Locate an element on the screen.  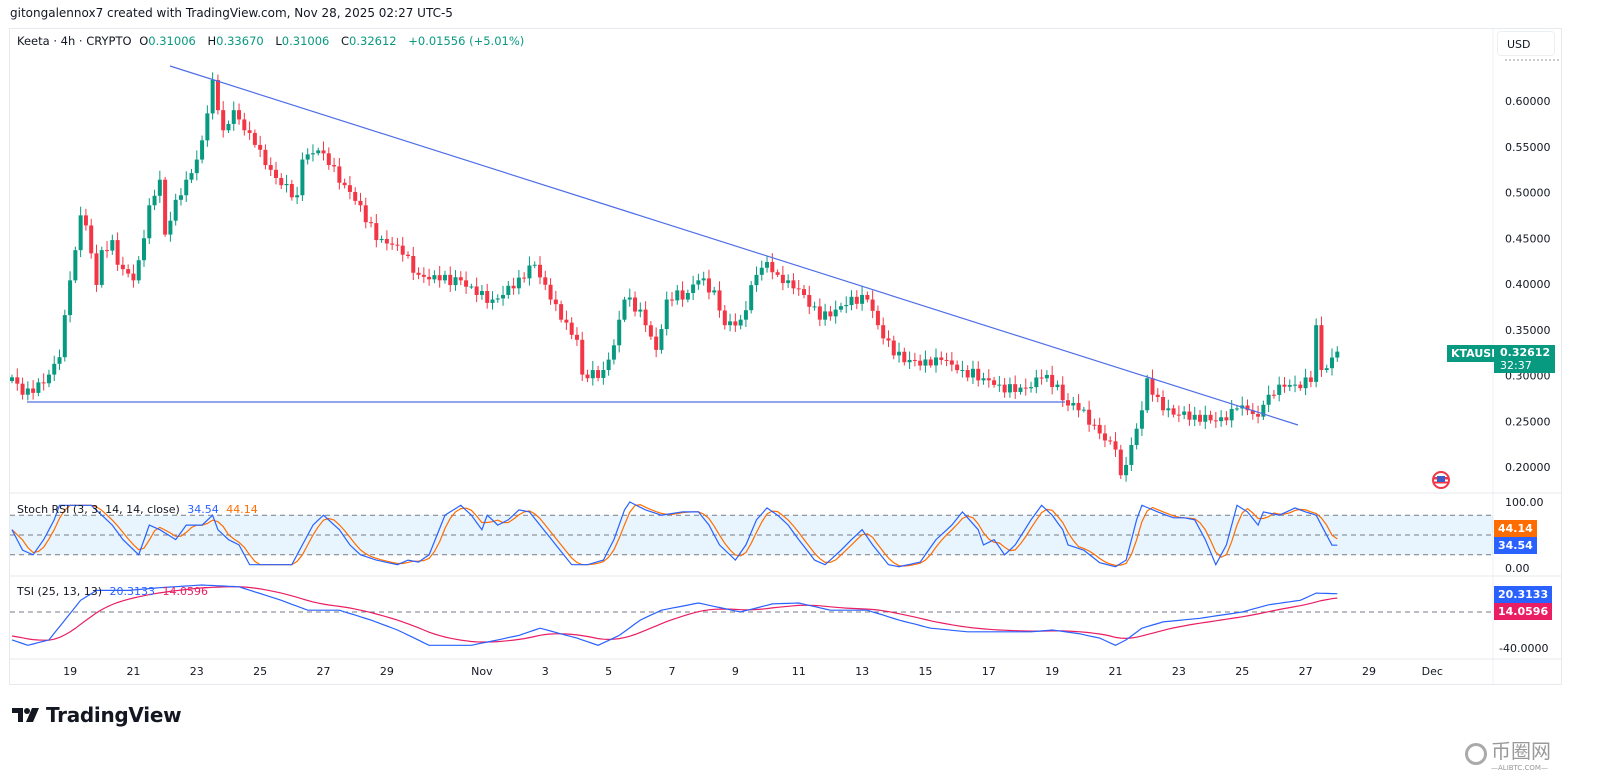
tsi-tag: 20.3133 is located at coordinates (1523, 594).